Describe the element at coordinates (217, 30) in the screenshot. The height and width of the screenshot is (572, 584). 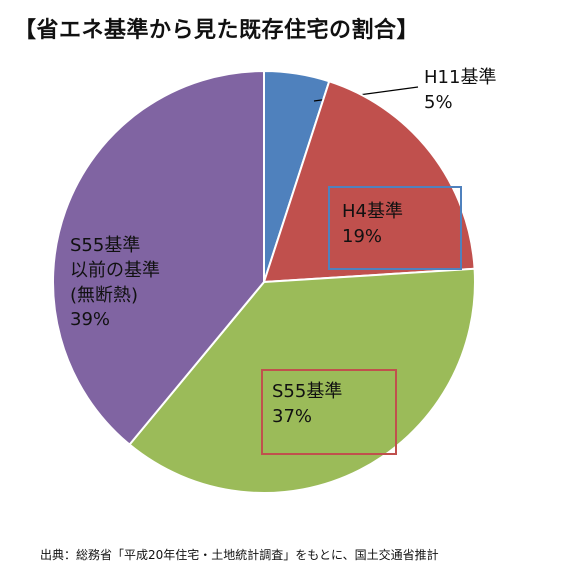
I see `chart-title: 【省エネ基準から見た既存住宅の割合】` at that location.